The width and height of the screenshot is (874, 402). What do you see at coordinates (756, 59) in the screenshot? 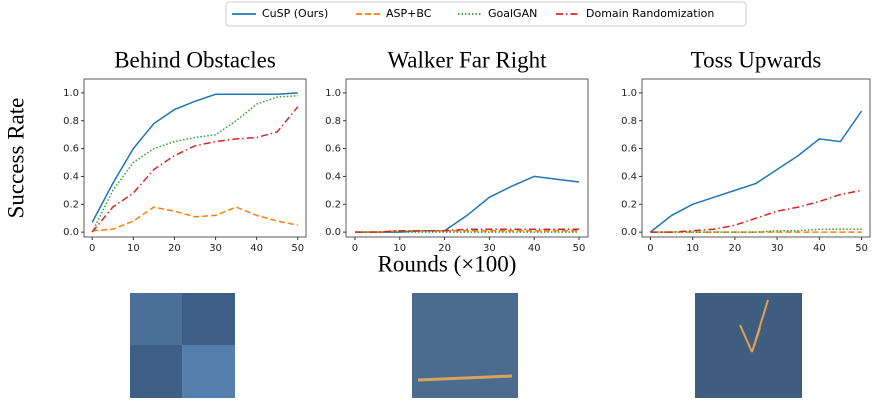
I see `chart-title: Toss Upwards` at bounding box center [756, 59].